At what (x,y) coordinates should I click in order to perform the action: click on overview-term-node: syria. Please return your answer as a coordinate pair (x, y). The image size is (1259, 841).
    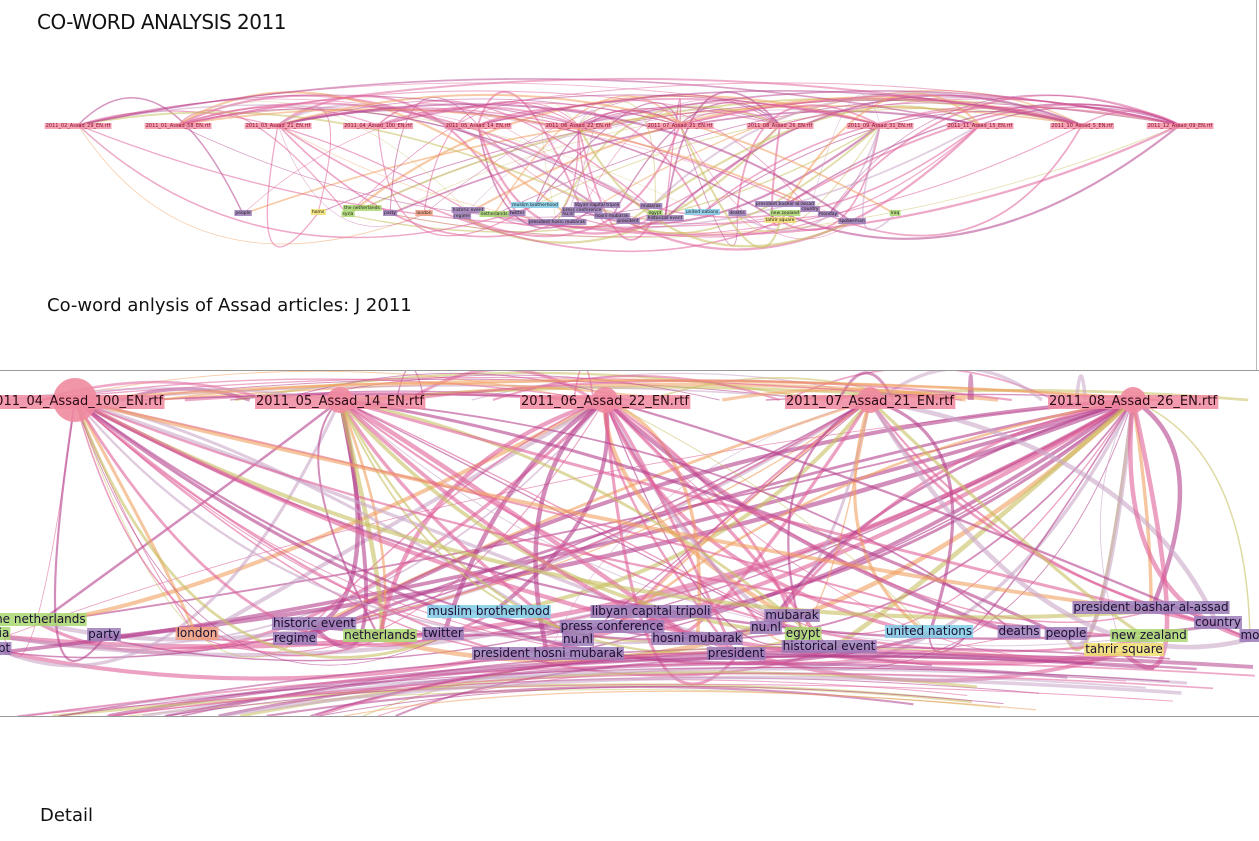
    Looking at the image, I should click on (348, 214).